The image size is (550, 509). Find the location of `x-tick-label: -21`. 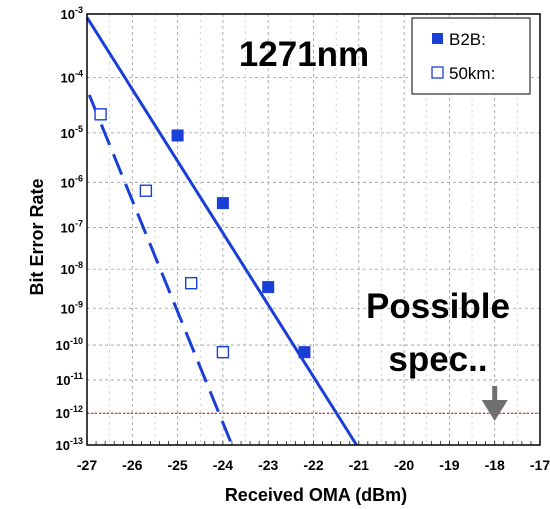

x-tick-label: -21 is located at coordinates (359, 465).